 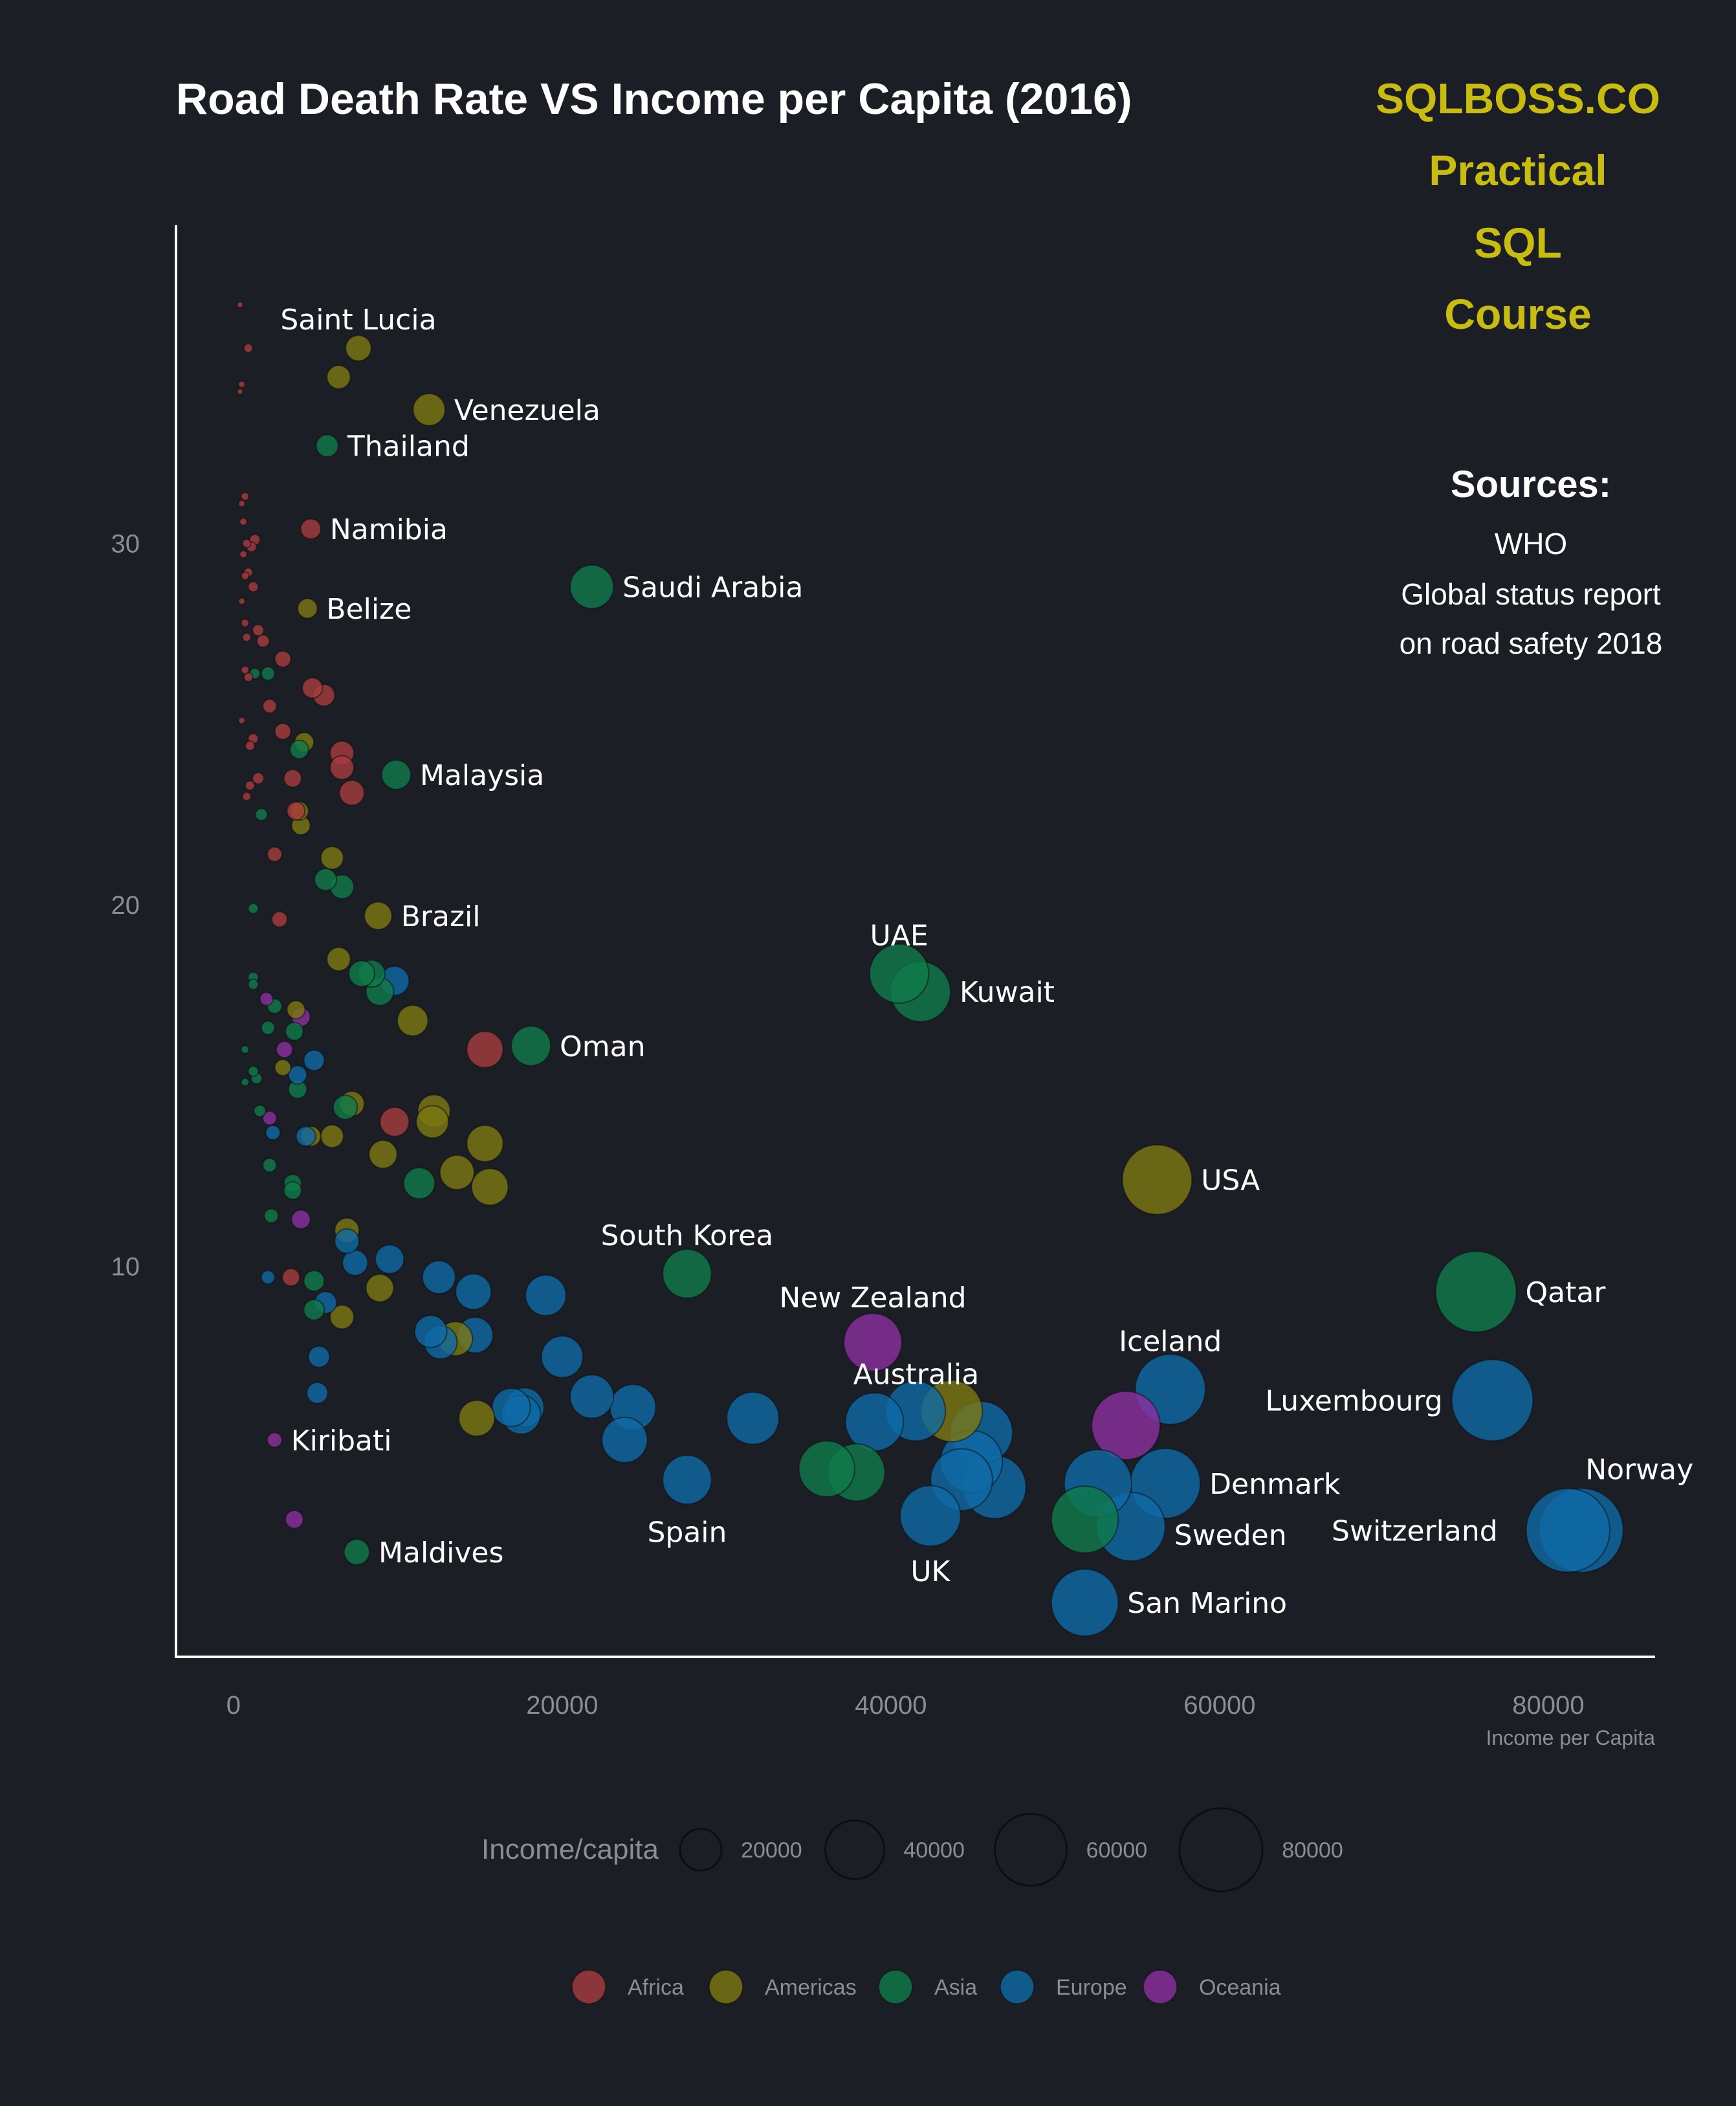 I want to click on label-belize: Belize, so click(x=369, y=609).